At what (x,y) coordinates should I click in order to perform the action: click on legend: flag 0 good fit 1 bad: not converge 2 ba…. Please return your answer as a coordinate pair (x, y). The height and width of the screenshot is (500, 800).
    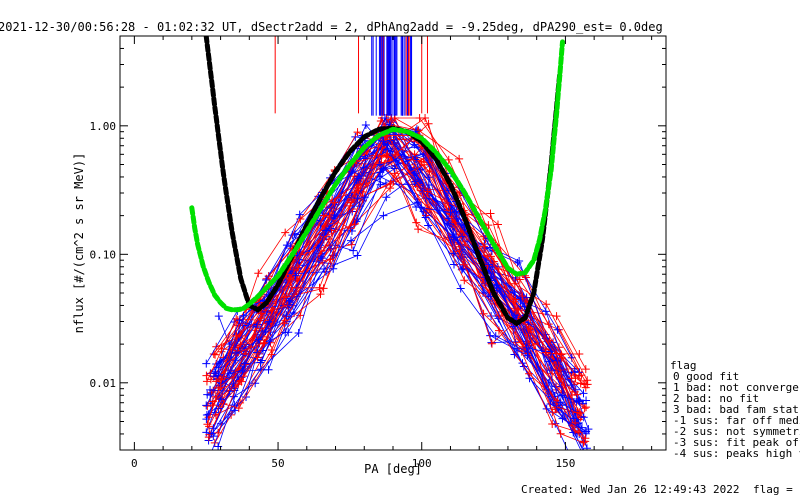
    Looking at the image, I should click on (735, 409).